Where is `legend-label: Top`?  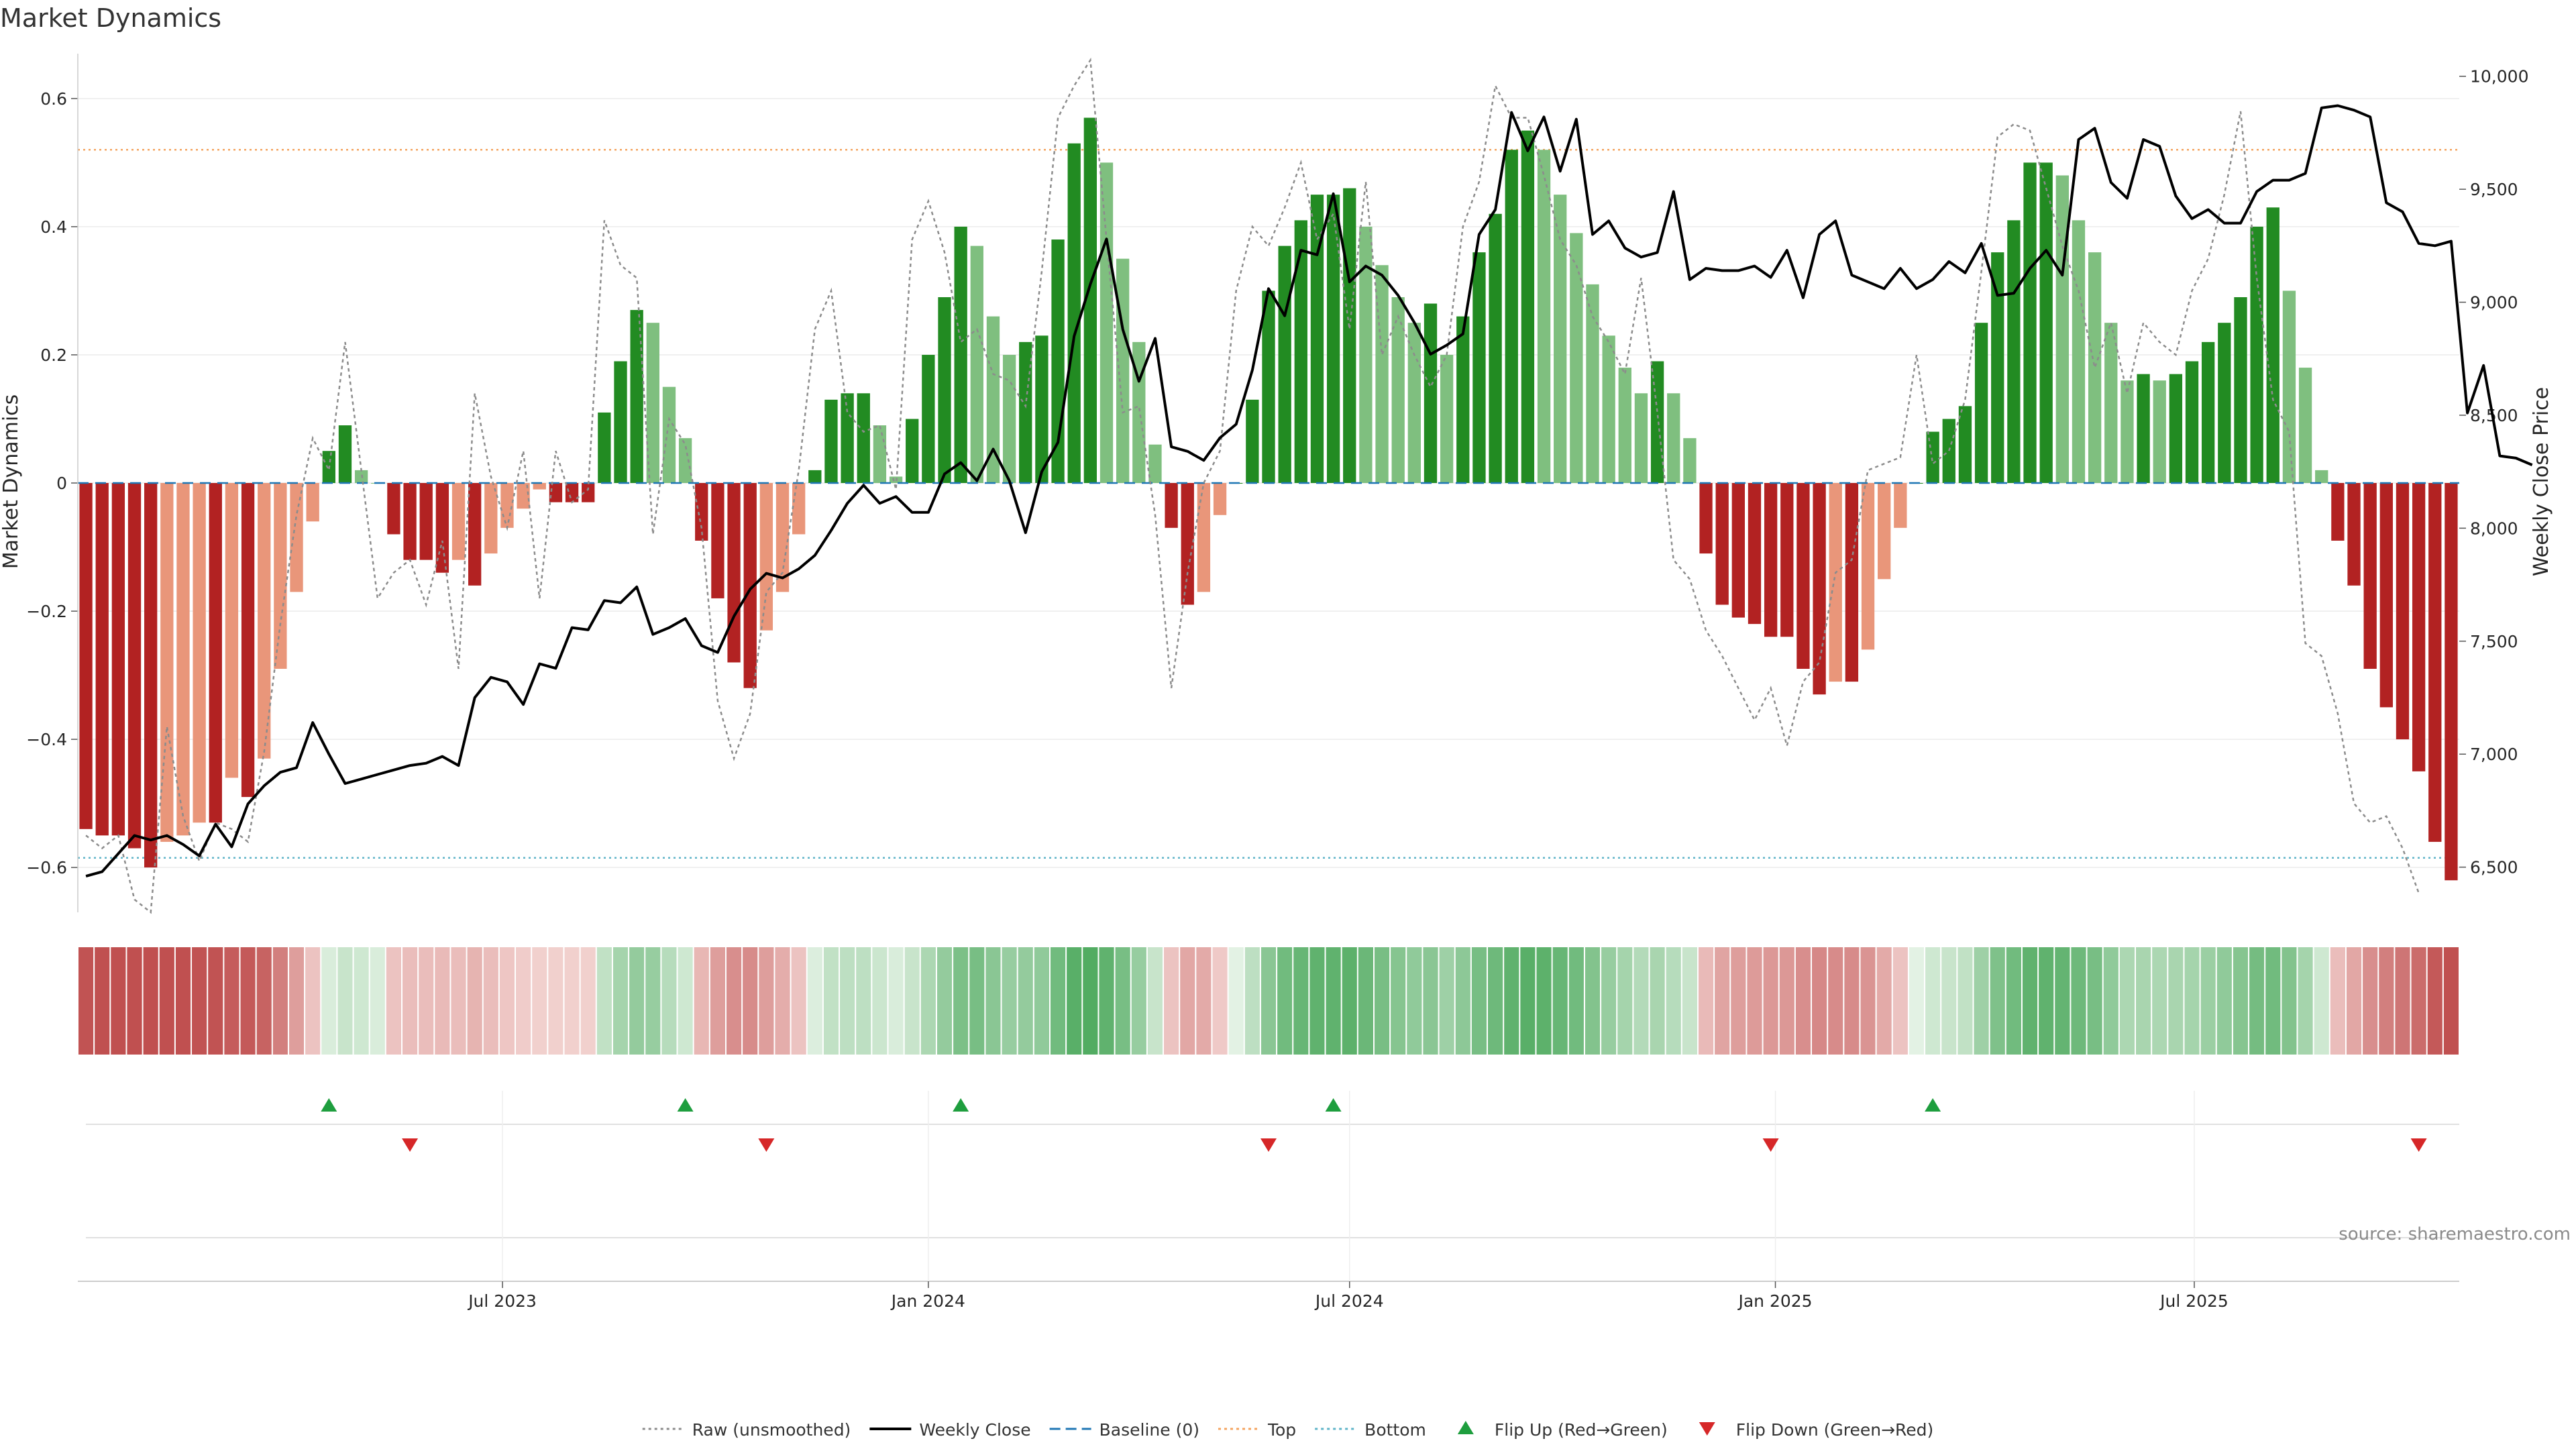
legend-label: Top is located at coordinates (1281, 1430).